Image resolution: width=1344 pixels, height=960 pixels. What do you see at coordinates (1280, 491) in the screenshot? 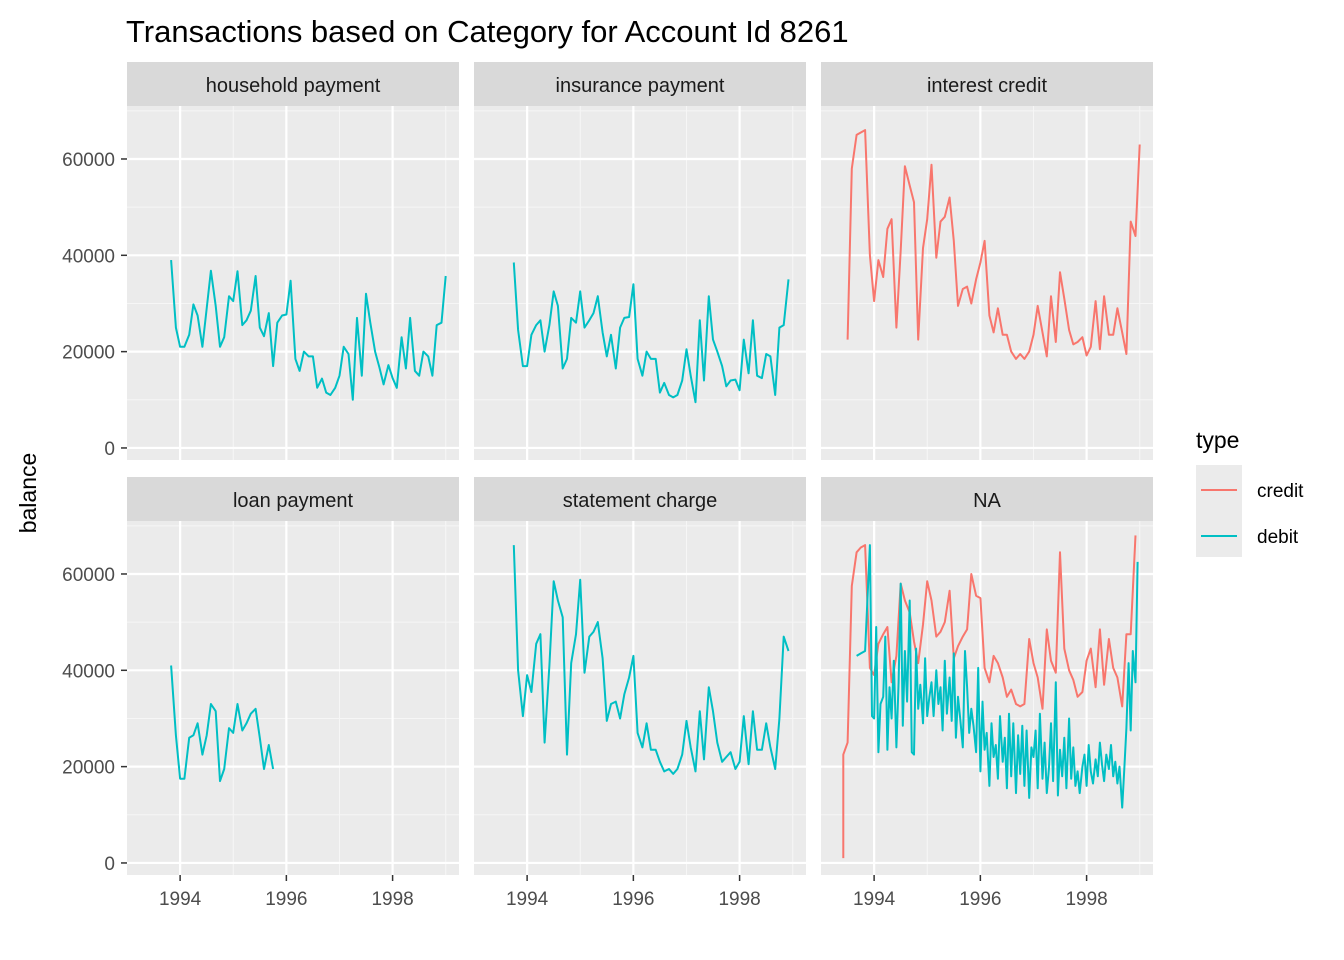
I see `legend-label-credit: credit` at bounding box center [1280, 491].